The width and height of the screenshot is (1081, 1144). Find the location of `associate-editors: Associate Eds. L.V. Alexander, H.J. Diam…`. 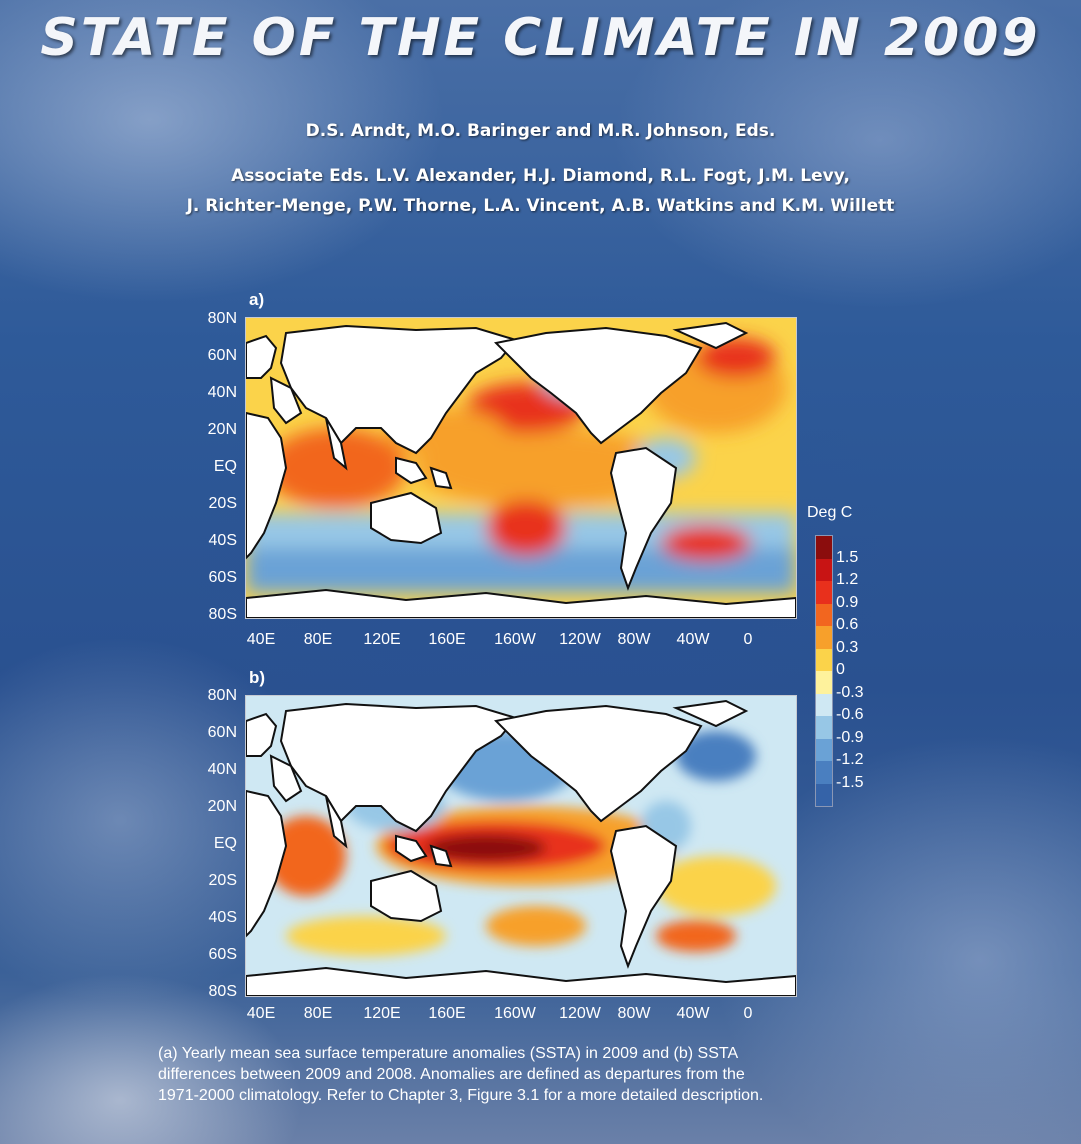

associate-editors: Associate Eds. L.V. Alexander, H.J. Diam… is located at coordinates (540, 191).